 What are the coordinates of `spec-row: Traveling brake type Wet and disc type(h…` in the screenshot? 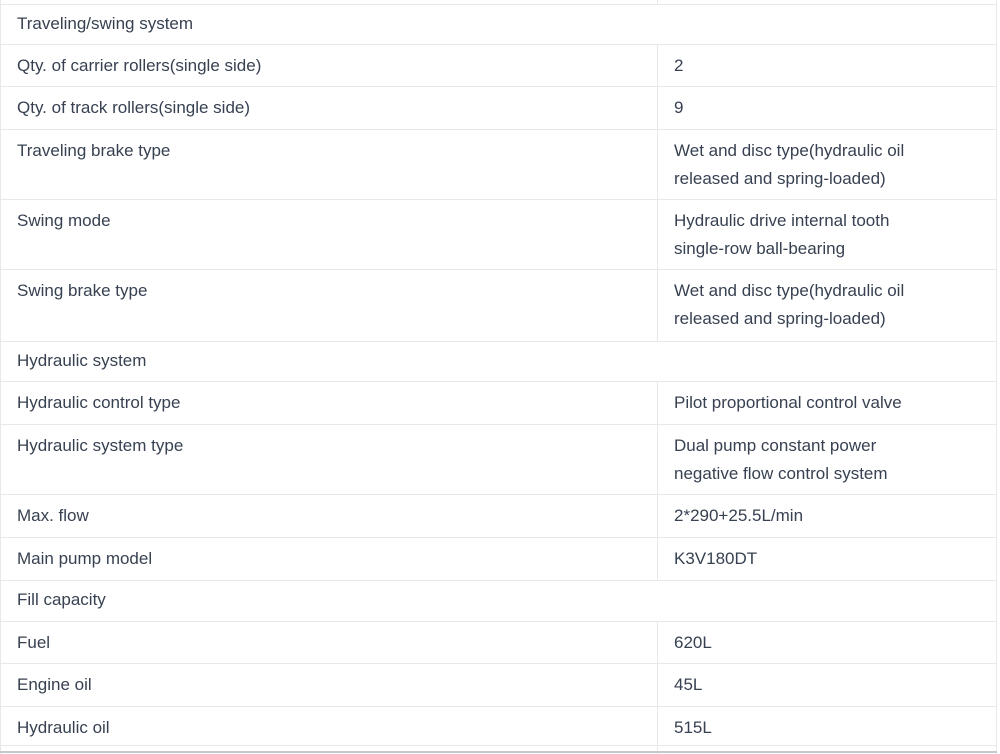 It's located at (498, 165).